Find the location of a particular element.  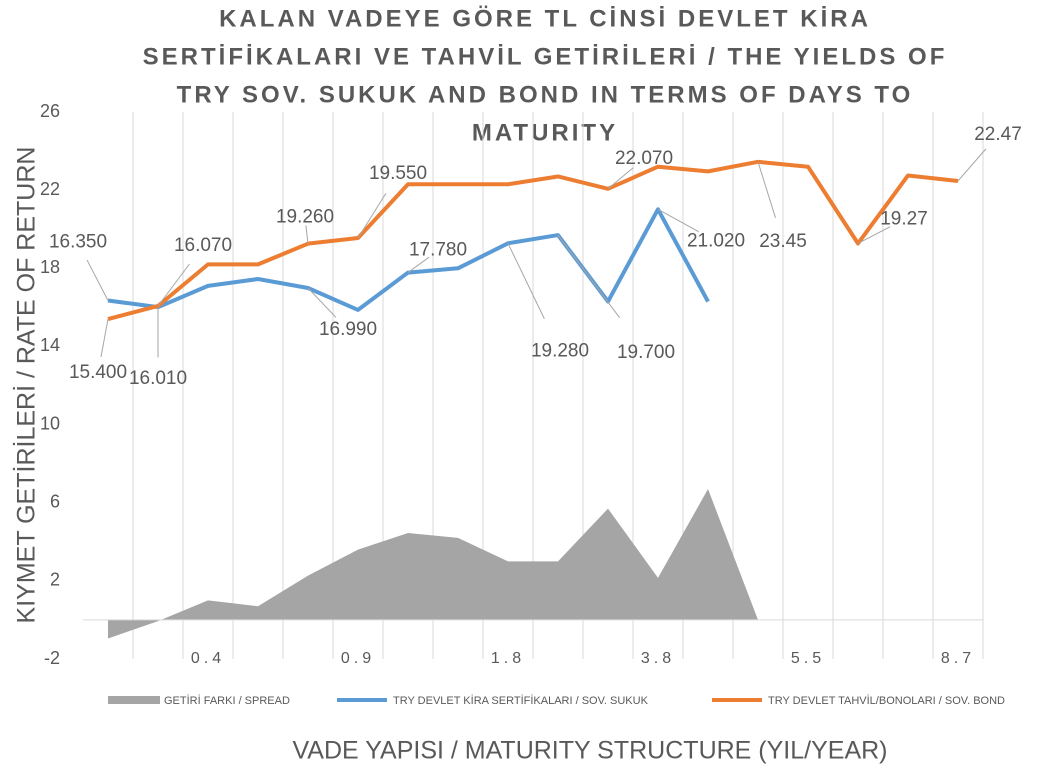

x-tick-label: 0.9 is located at coordinates (358, 658).